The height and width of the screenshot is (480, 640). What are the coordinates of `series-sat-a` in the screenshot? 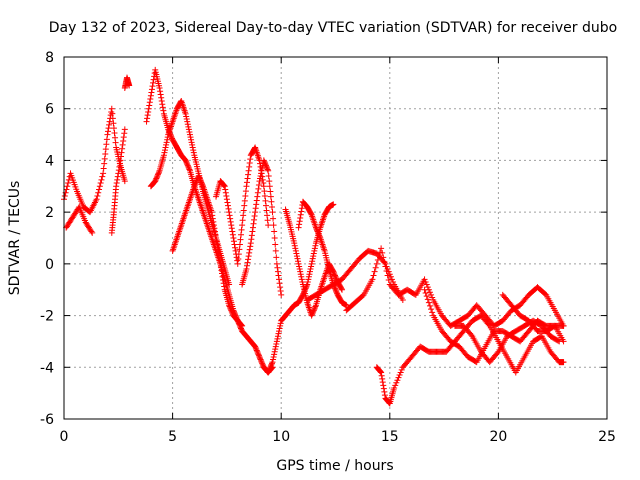 It's located at (94, 160).